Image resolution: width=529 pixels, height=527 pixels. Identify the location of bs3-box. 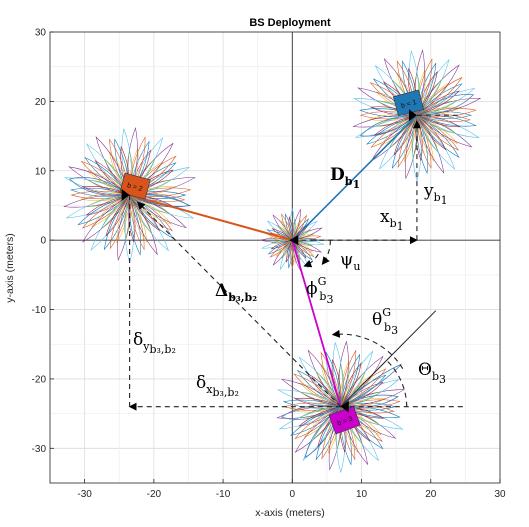
(344, 420).